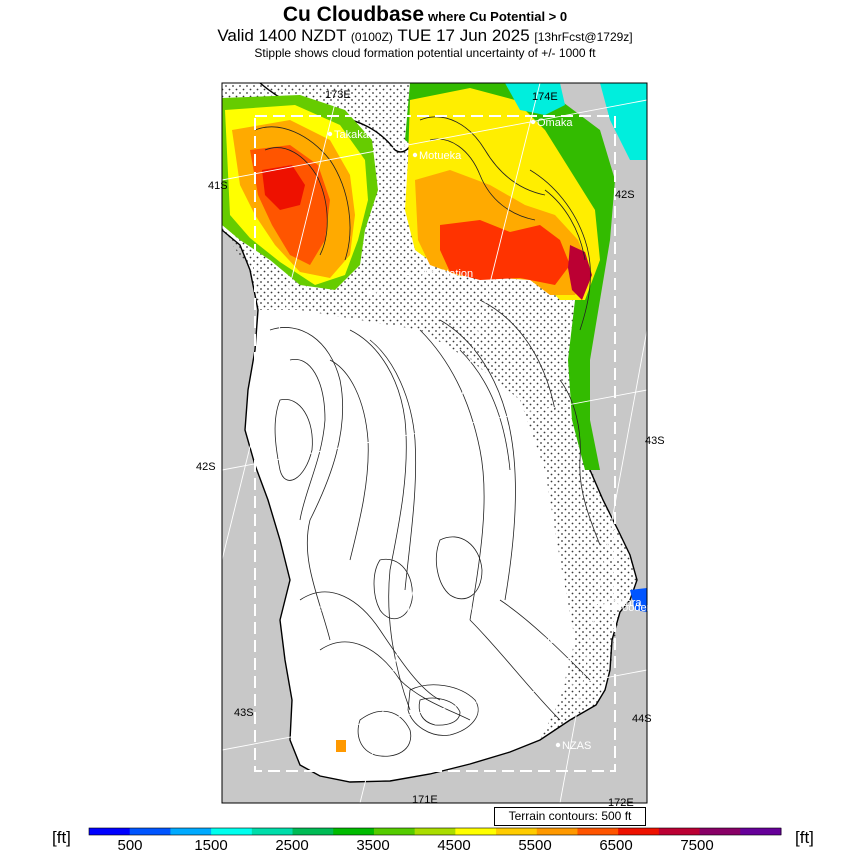 The height and width of the screenshot is (860, 850). What do you see at coordinates (61, 837) in the screenshot?
I see `colorbar-unit-left: [ft]` at bounding box center [61, 837].